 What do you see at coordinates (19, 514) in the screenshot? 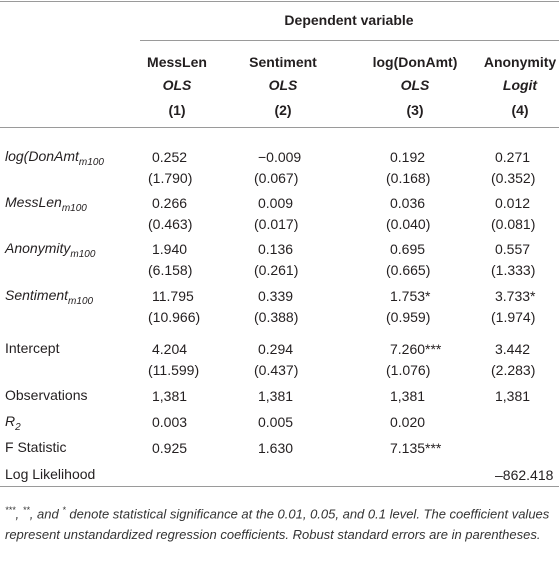
I see `footnote-text: ,` at bounding box center [19, 514].